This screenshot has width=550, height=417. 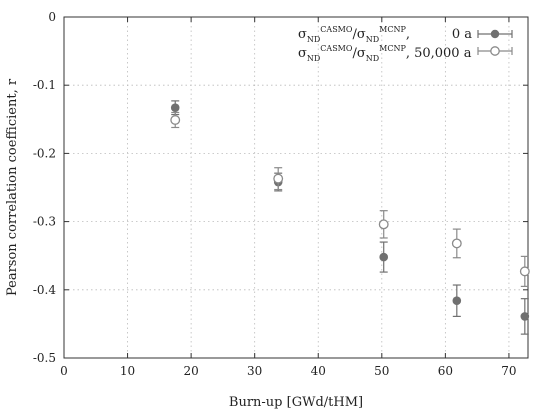 What do you see at coordinates (495, 34) in the screenshot?
I see `legend-marker-filled` at bounding box center [495, 34].